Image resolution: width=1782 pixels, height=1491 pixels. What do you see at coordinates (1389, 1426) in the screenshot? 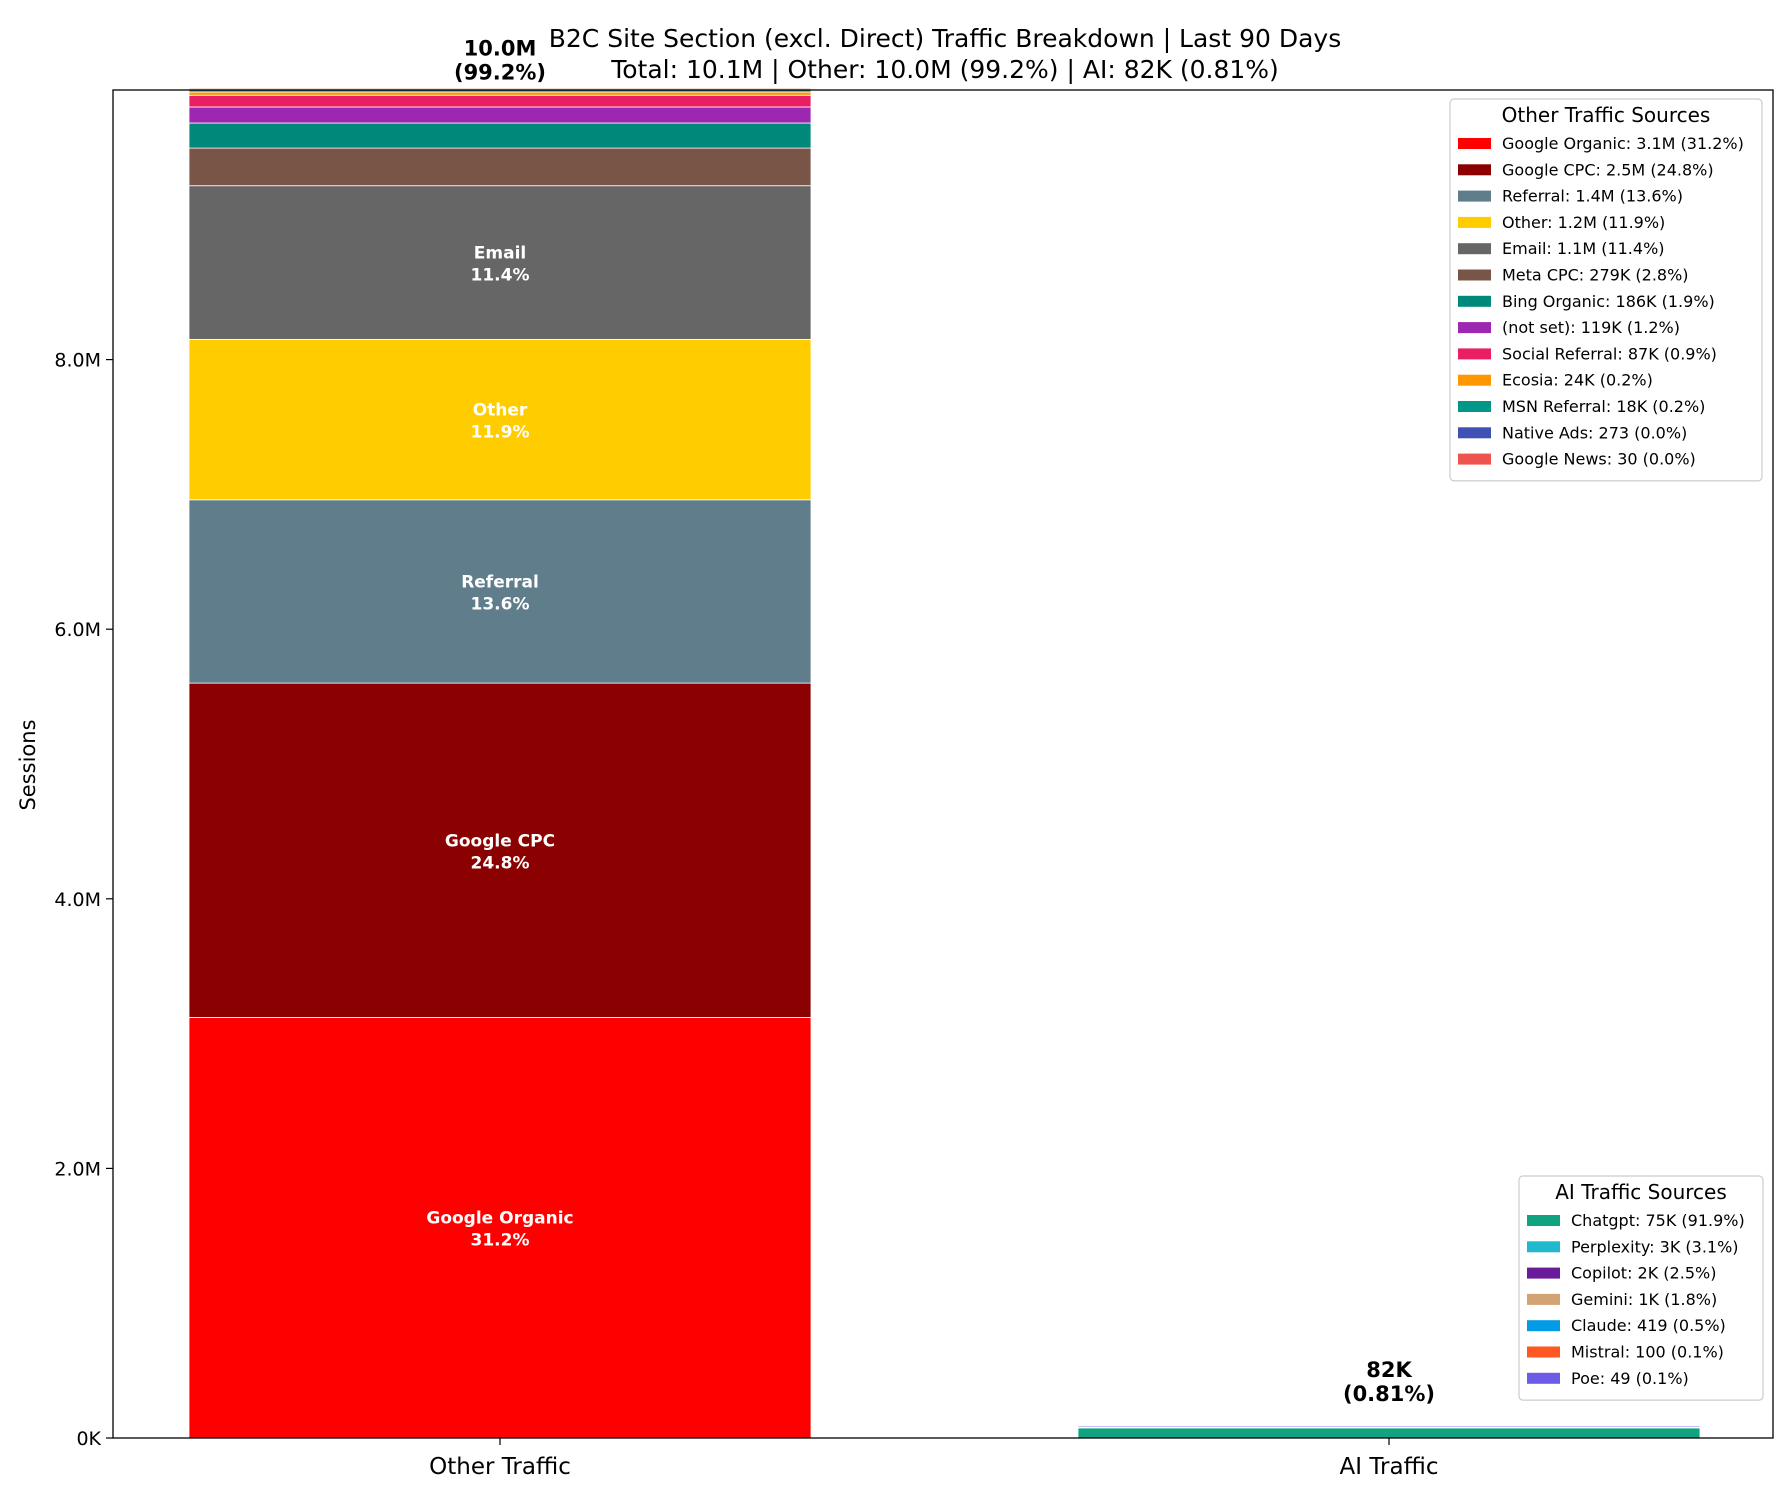
I see `bar-segment-ai-traffic-poe` at bounding box center [1389, 1426].